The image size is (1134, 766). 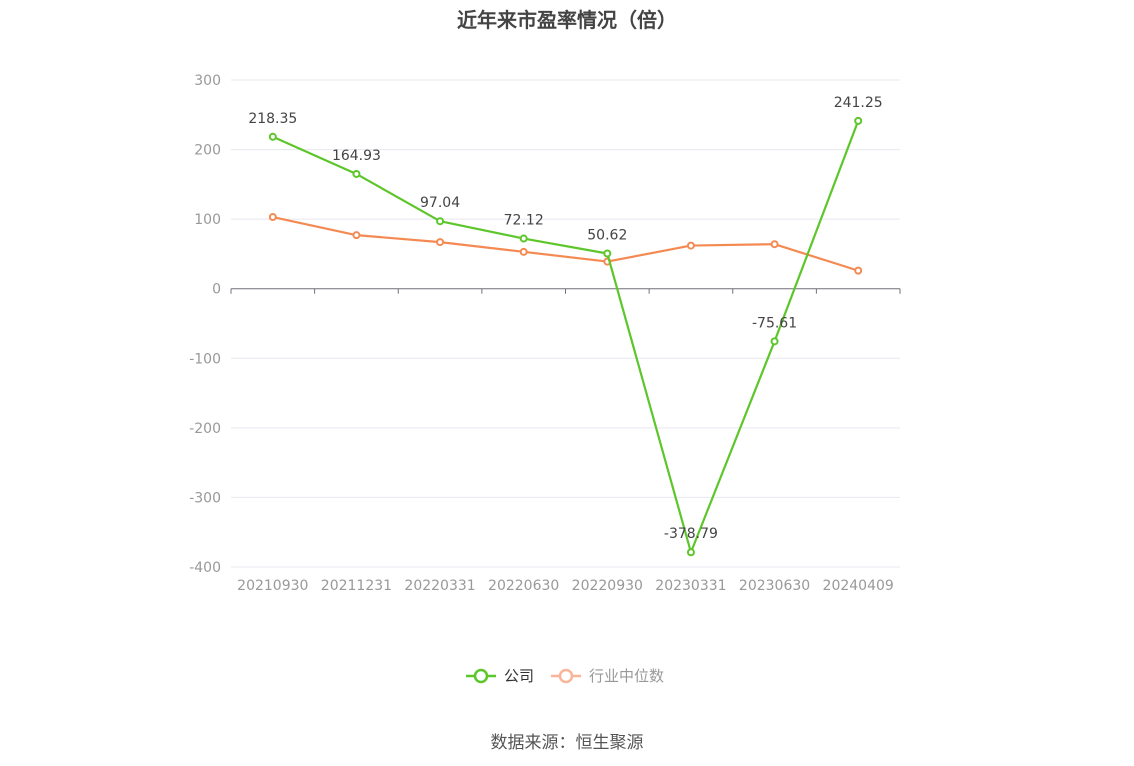 I want to click on legend-label: 公司, so click(x=519, y=676).